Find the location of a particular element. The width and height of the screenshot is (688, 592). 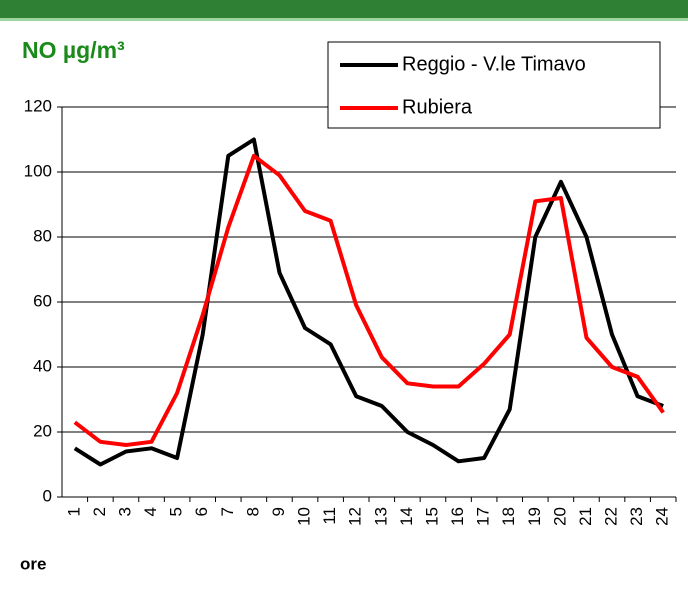

x-tick-label: 13 is located at coordinates (380, 516).